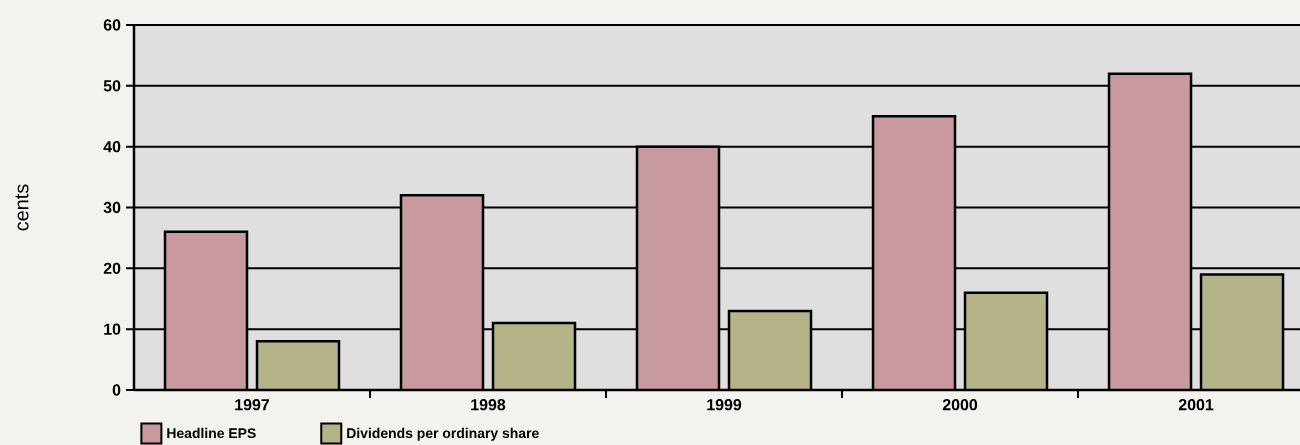  I want to click on legend-label: Headline EPS, so click(211, 433).